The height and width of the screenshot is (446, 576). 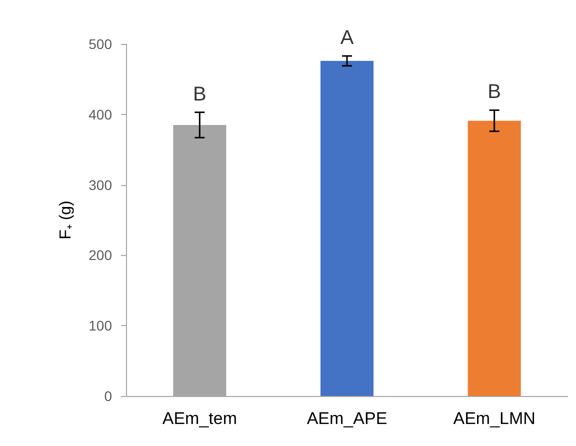 I want to click on y-tick-label: 300, so click(x=100, y=184).